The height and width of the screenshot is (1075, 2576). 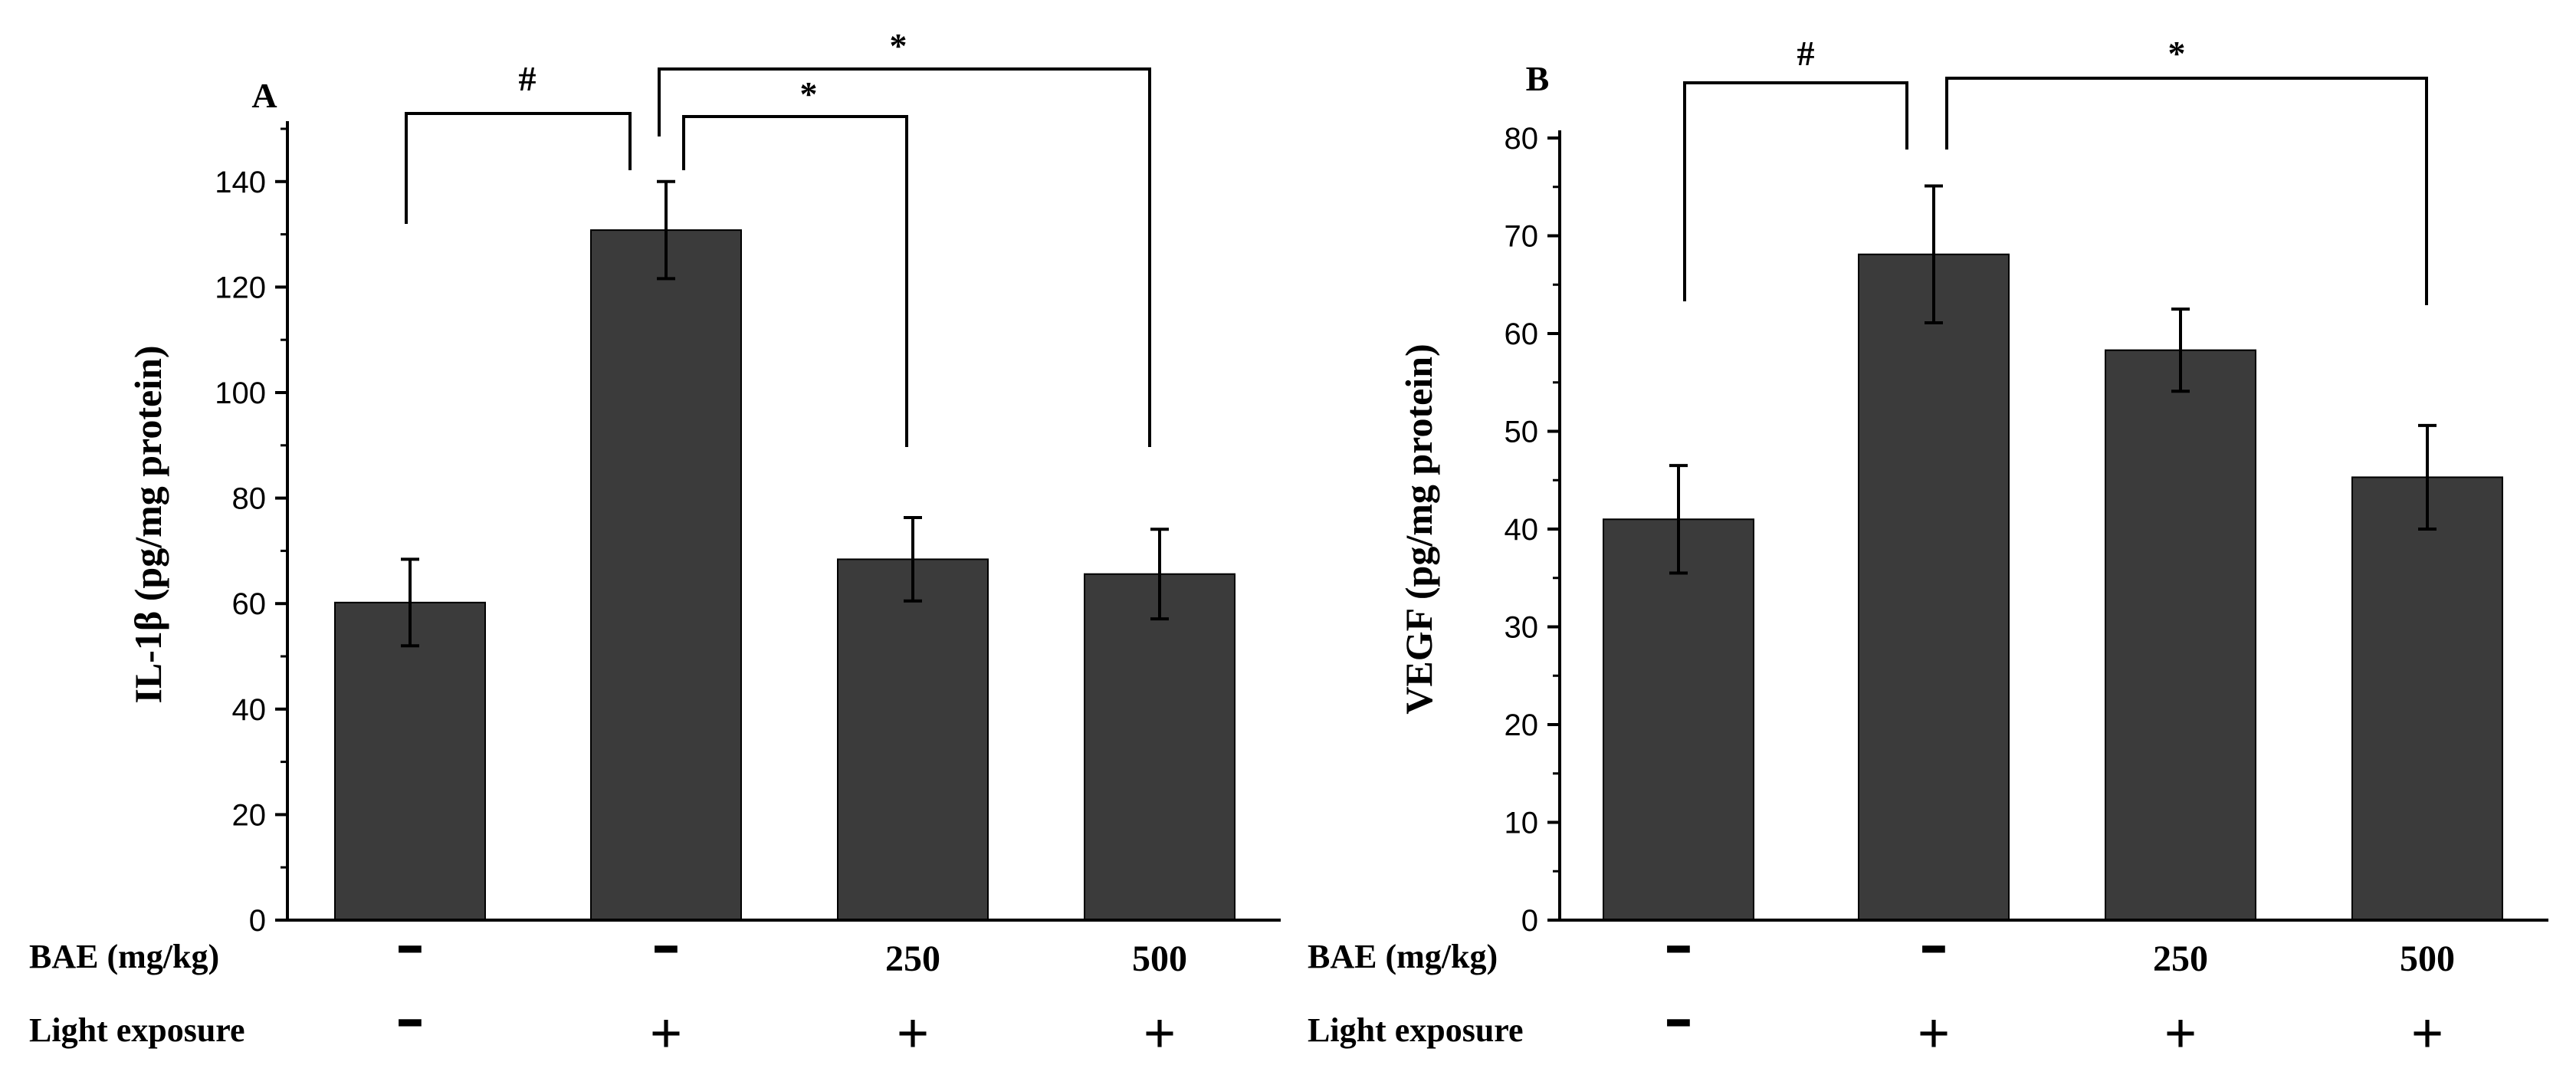 What do you see at coordinates (1522, 628) in the screenshot?
I see `y-tick-label: 30` at bounding box center [1522, 628].